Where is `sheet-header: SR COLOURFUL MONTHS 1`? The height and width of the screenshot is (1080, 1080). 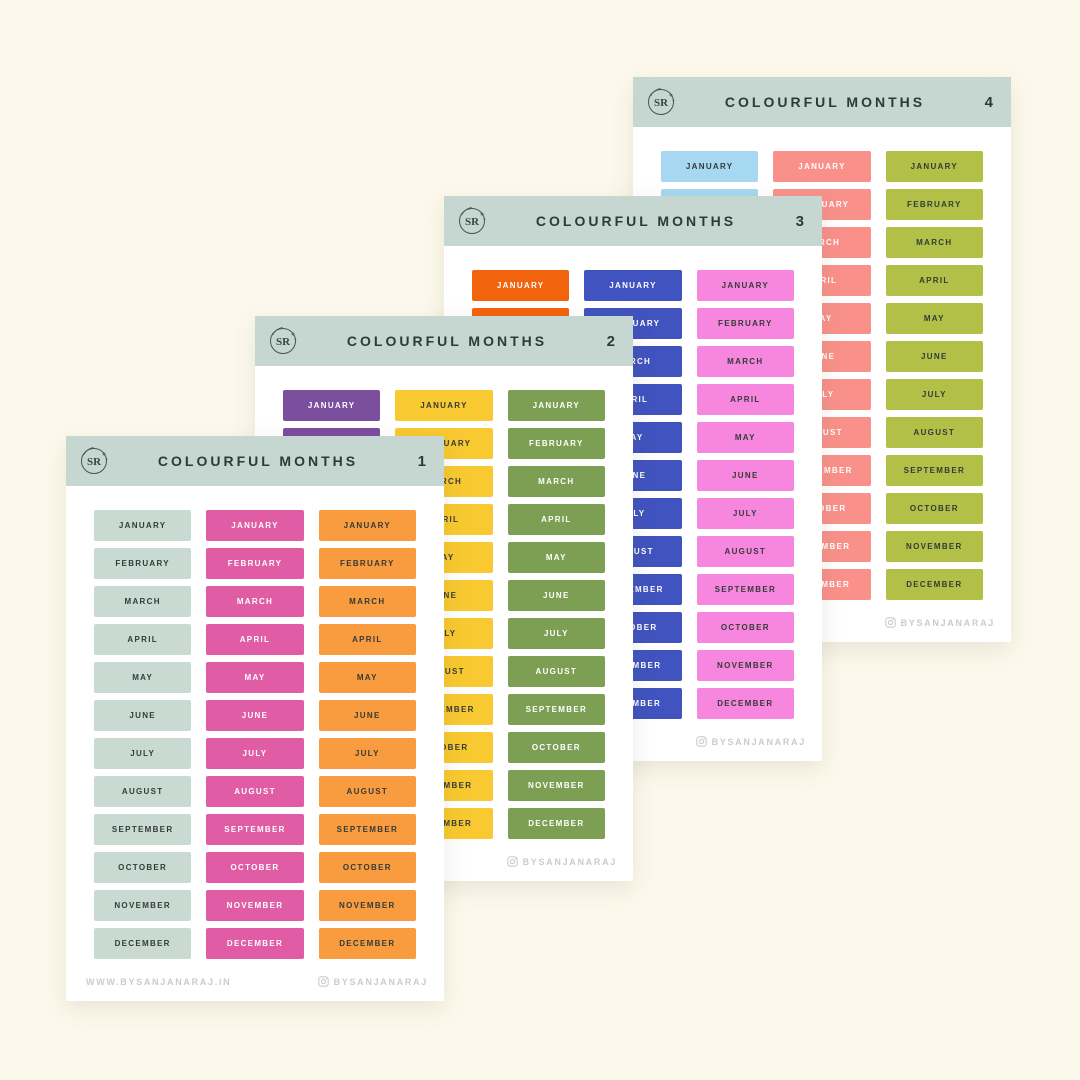 sheet-header: SR COLOURFUL MONTHS 1 is located at coordinates (255, 461).